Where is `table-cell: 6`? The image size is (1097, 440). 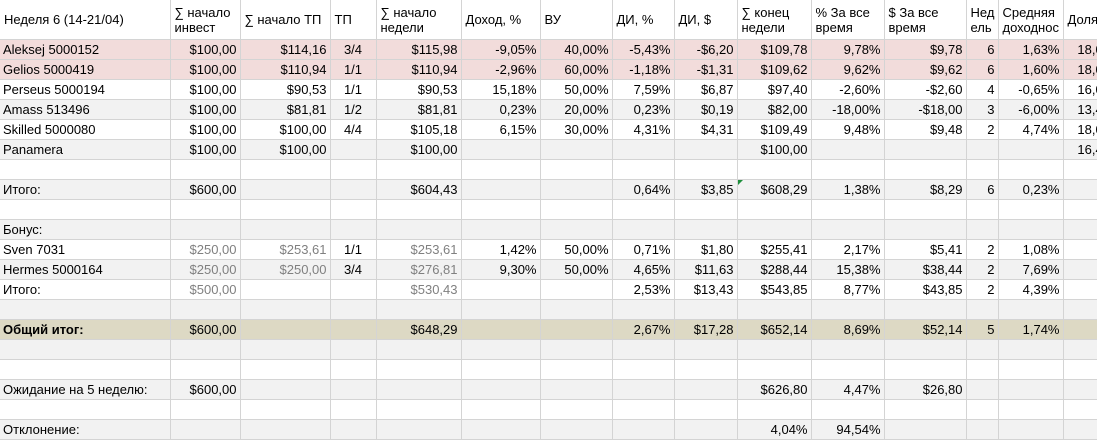 table-cell: 6 is located at coordinates (982, 69).